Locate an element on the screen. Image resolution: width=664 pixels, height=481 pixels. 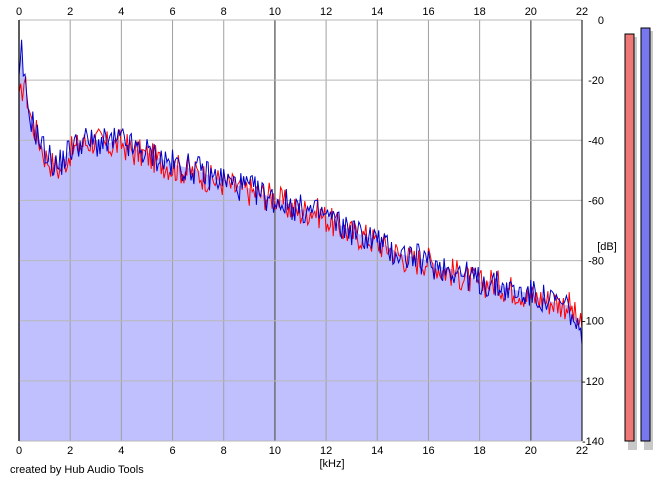
y-tick-label: -60 is located at coordinates (596, 201).